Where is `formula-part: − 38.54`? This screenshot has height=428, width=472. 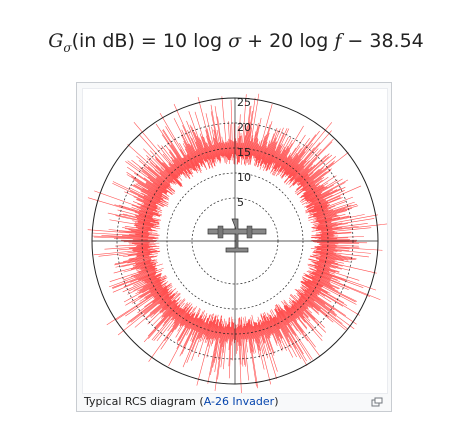
formula-part: − 38.54 is located at coordinates (382, 41).